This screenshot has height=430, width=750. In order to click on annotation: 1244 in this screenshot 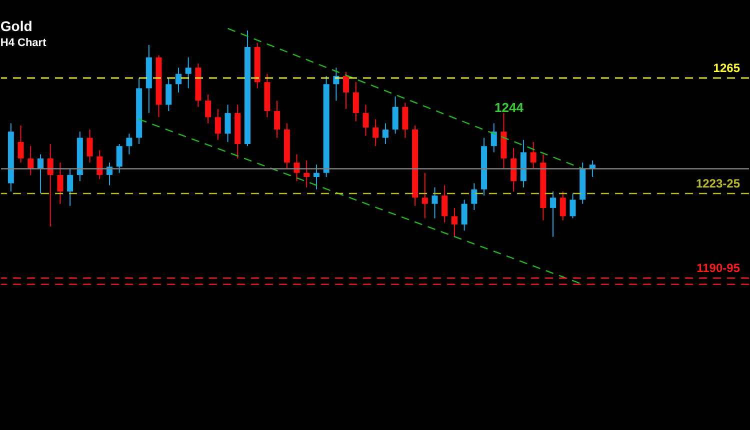, I will do `click(509, 107)`.